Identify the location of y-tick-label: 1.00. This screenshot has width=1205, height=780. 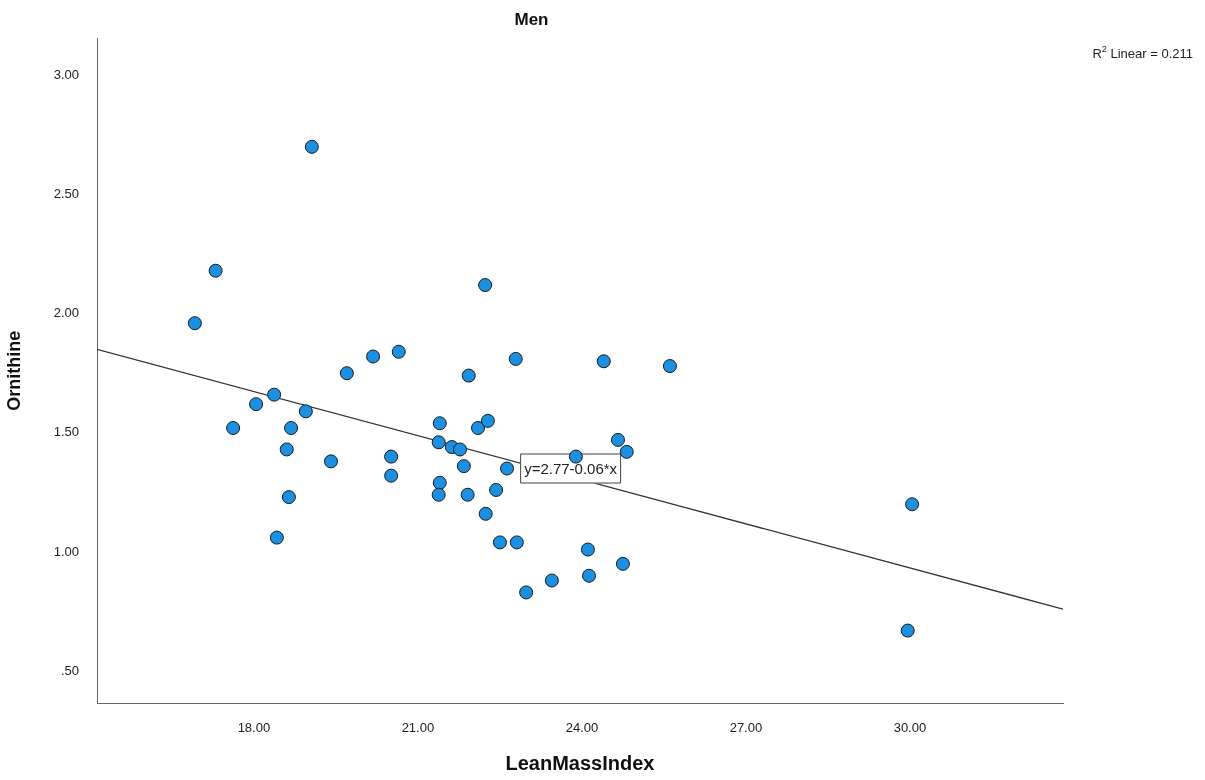
(66, 551).